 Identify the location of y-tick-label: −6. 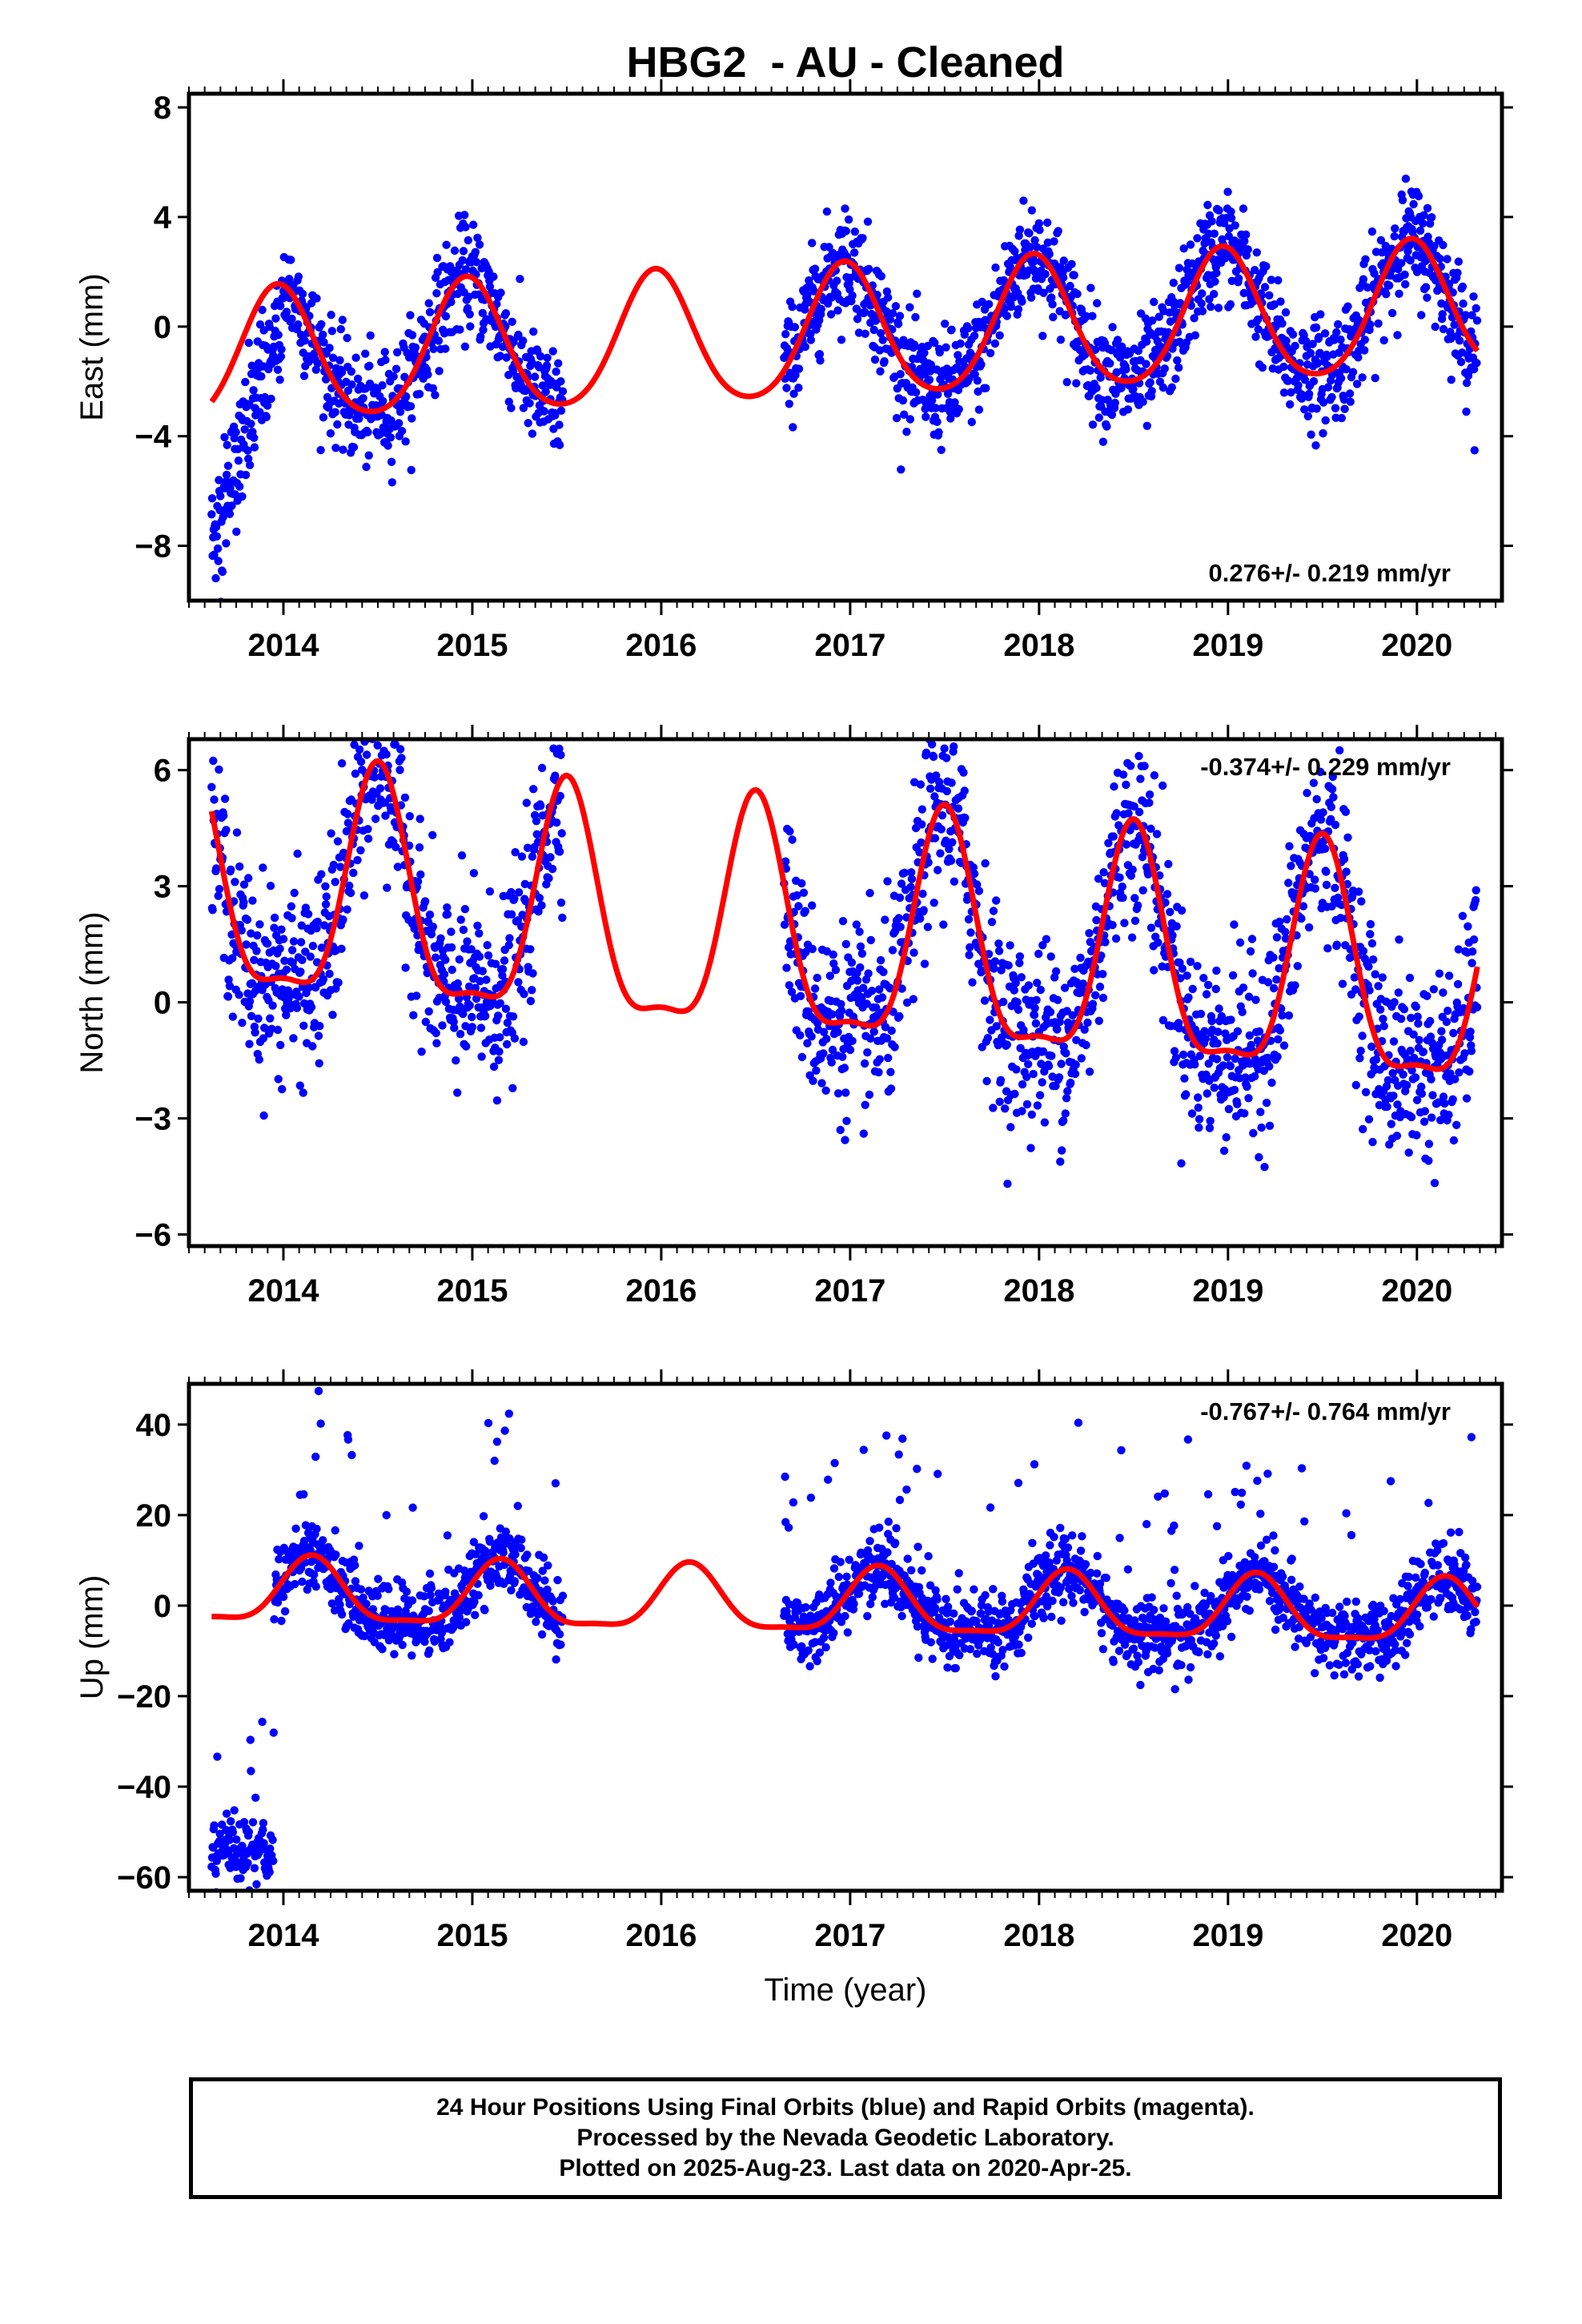
(153, 1235).